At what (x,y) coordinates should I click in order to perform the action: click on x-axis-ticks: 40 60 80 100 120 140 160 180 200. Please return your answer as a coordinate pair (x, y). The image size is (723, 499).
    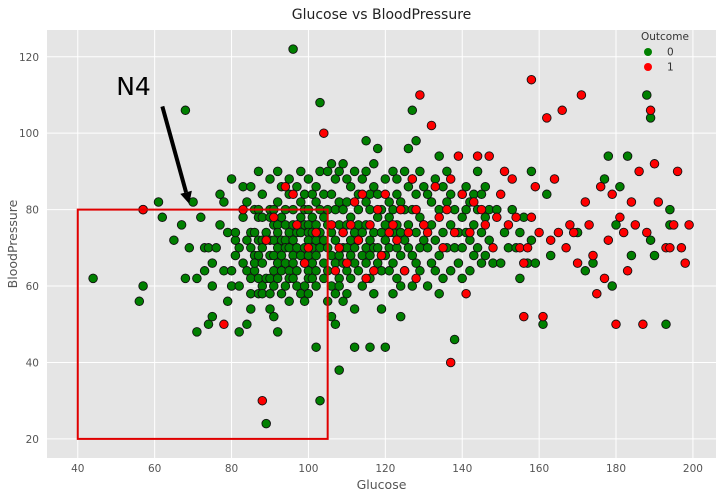
    Looking at the image, I should click on (387, 469).